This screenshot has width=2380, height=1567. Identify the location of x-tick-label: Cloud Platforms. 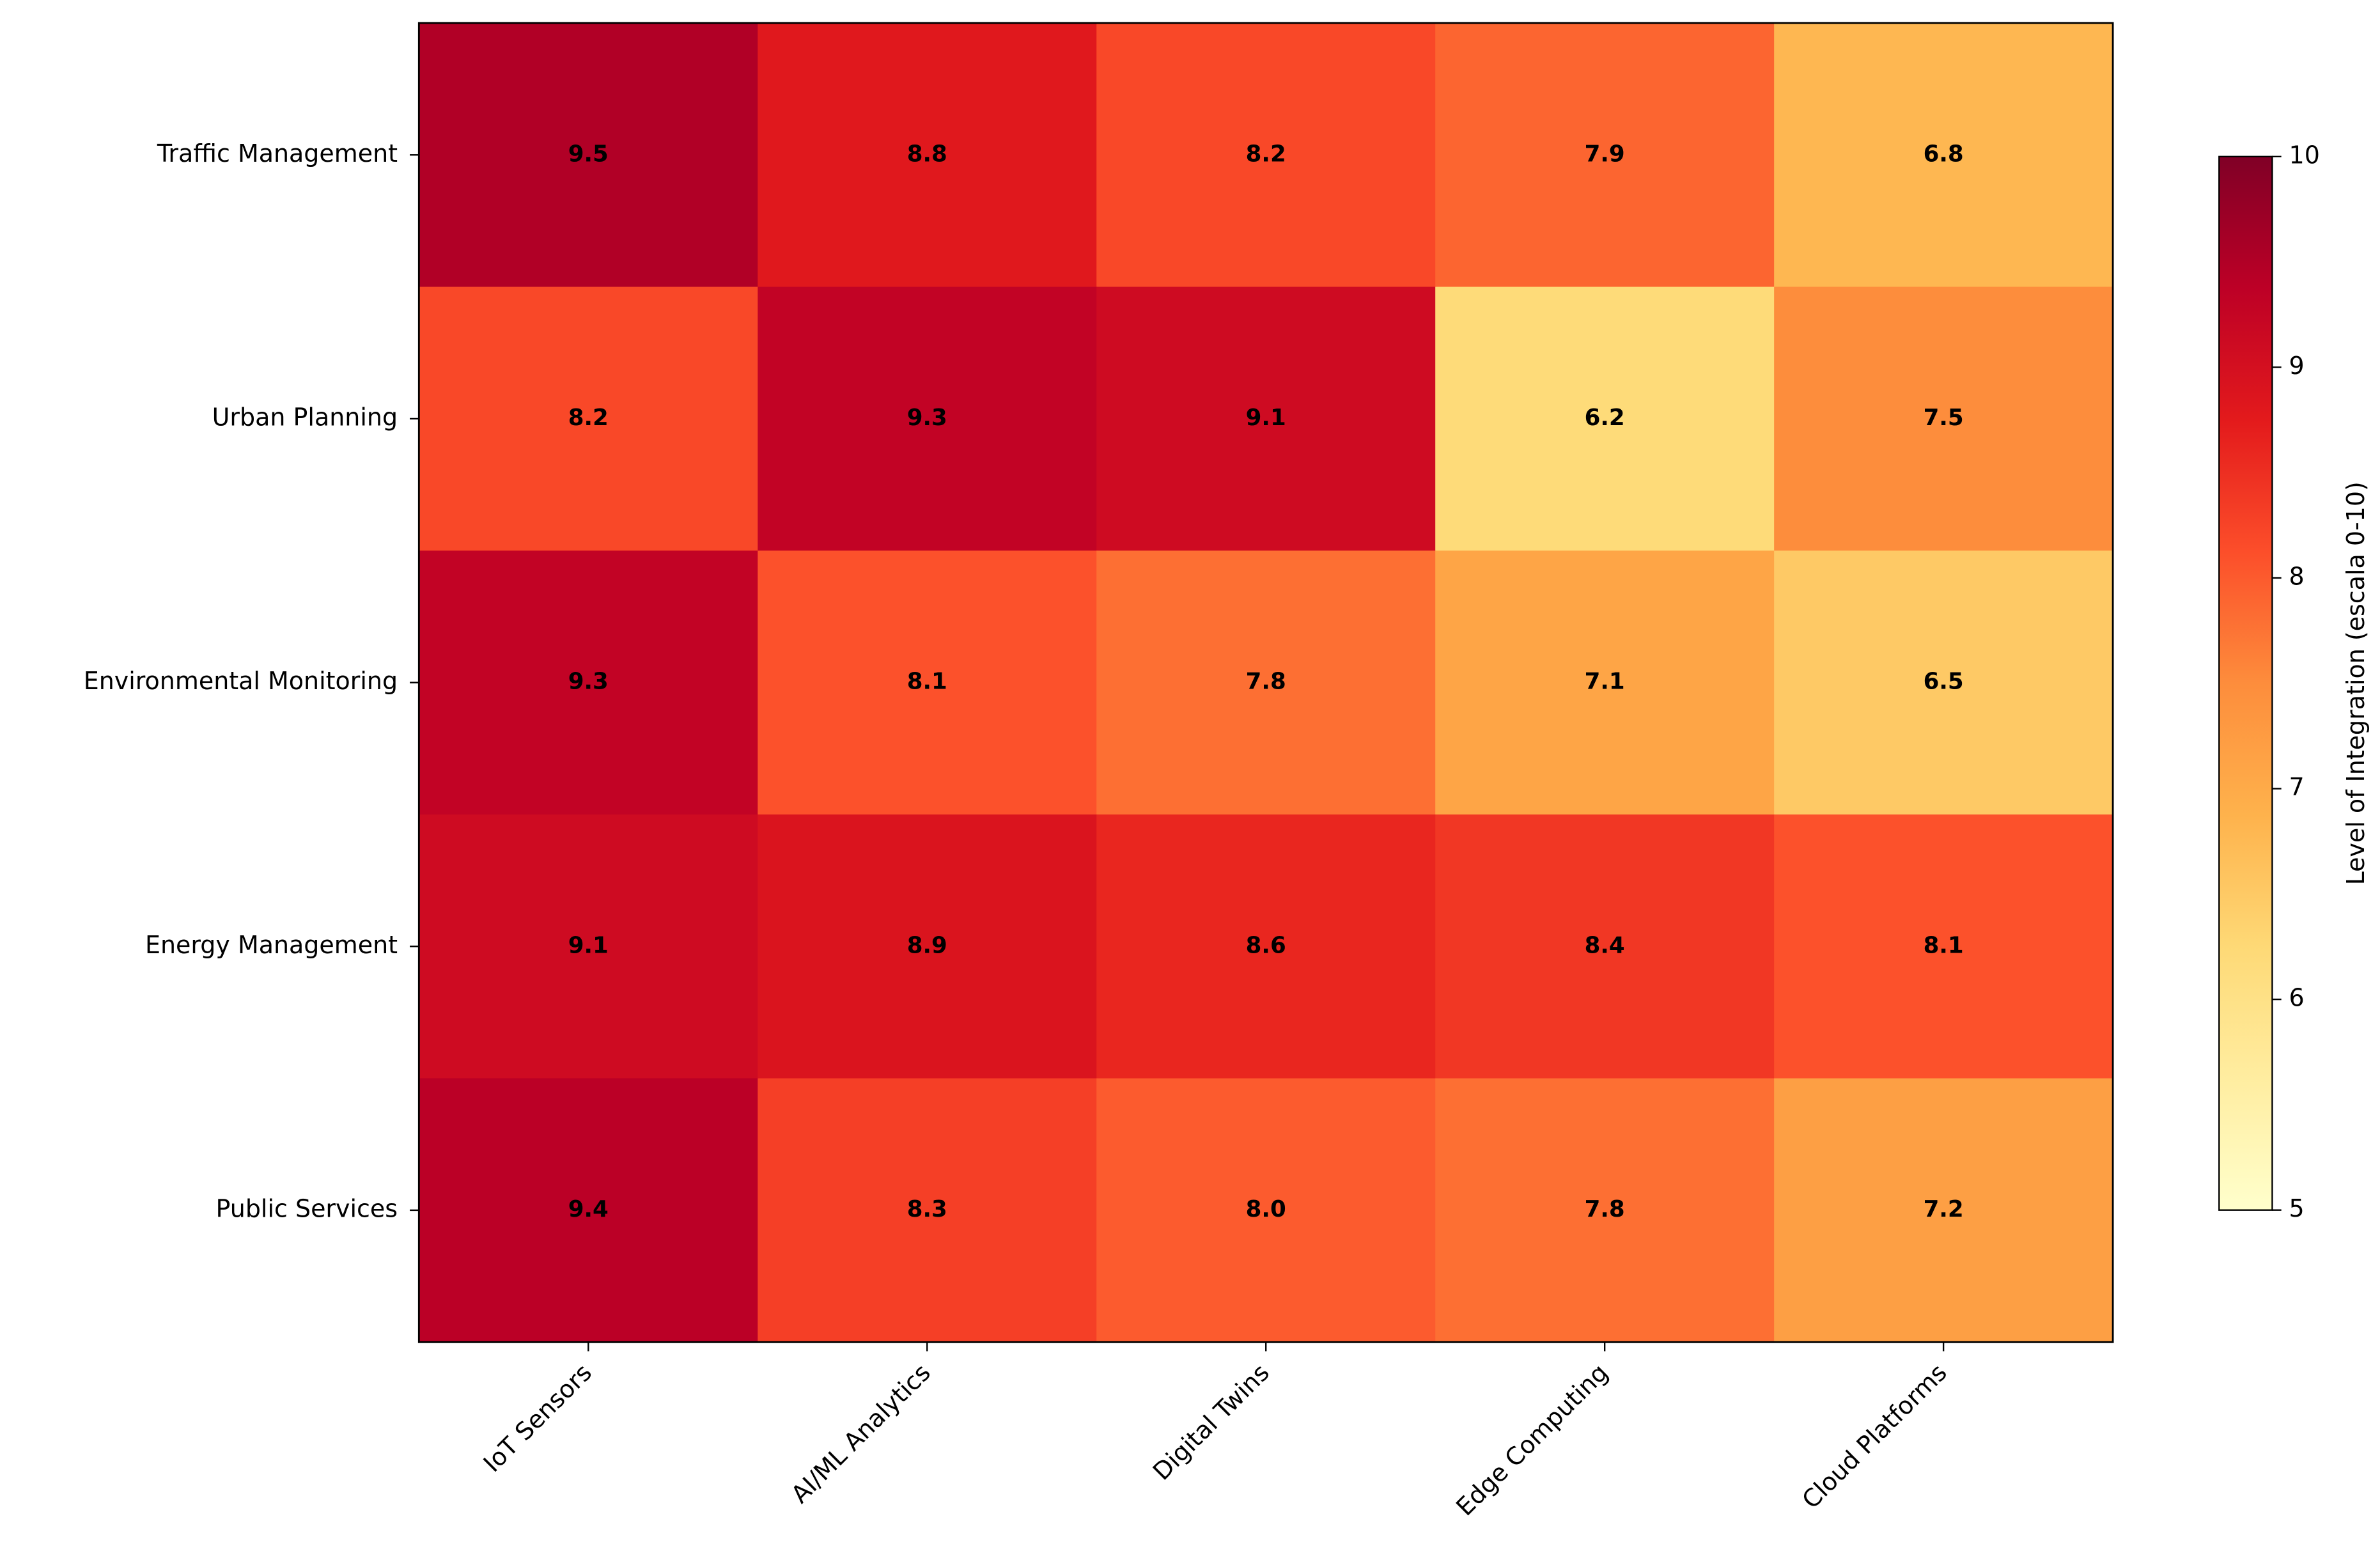
(1874, 1437).